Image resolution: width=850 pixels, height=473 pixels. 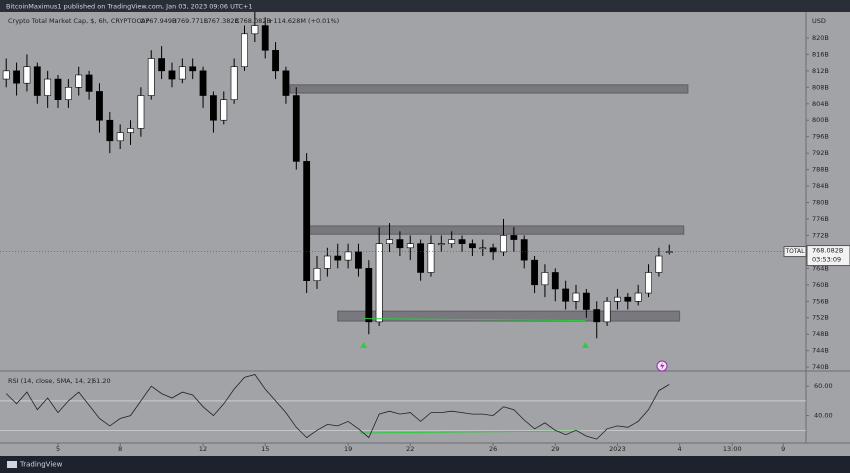 What do you see at coordinates (617, 449) in the screenshot?
I see `x-tick-label: 2023` at bounding box center [617, 449].